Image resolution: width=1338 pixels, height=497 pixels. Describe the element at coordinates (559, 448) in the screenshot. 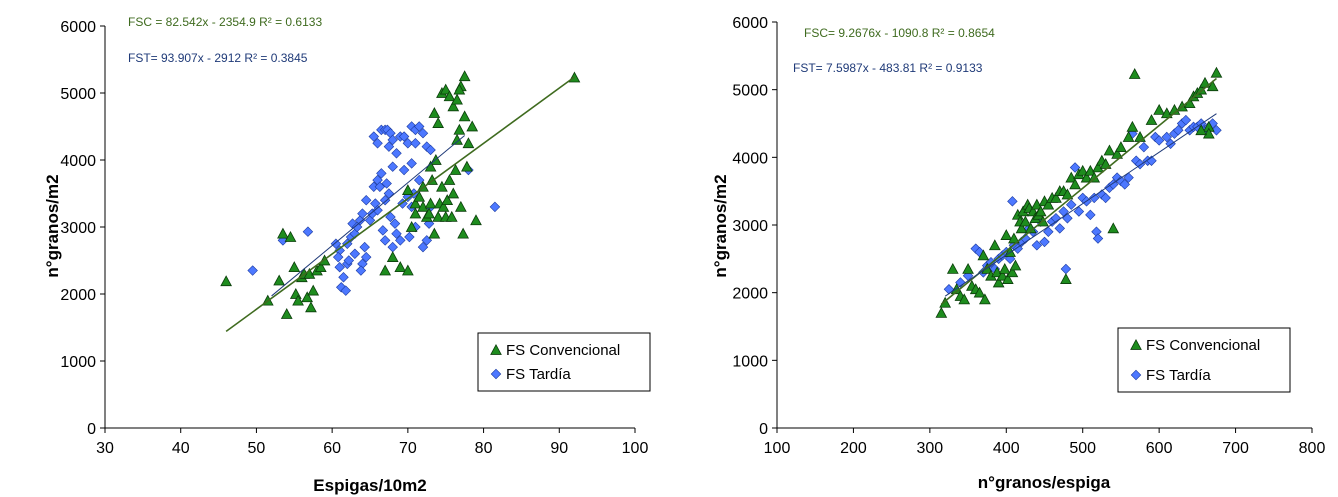

I see `x-tick-label: 90` at that location.